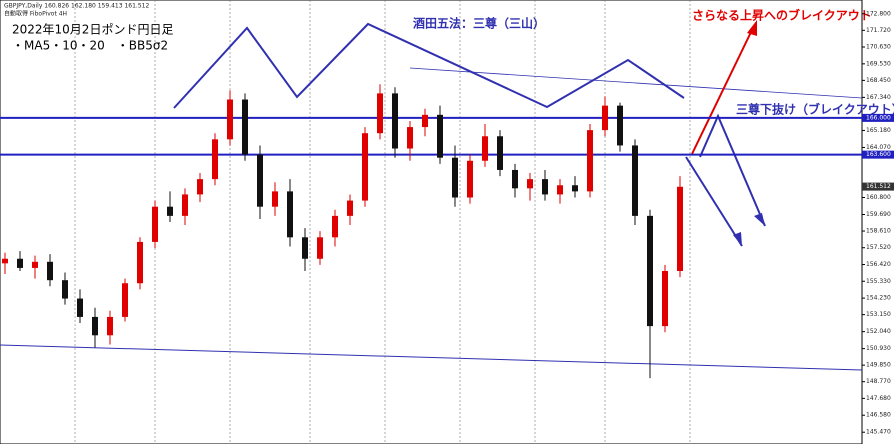  I want to click on y-tick-label: 148.770, so click(878, 381).